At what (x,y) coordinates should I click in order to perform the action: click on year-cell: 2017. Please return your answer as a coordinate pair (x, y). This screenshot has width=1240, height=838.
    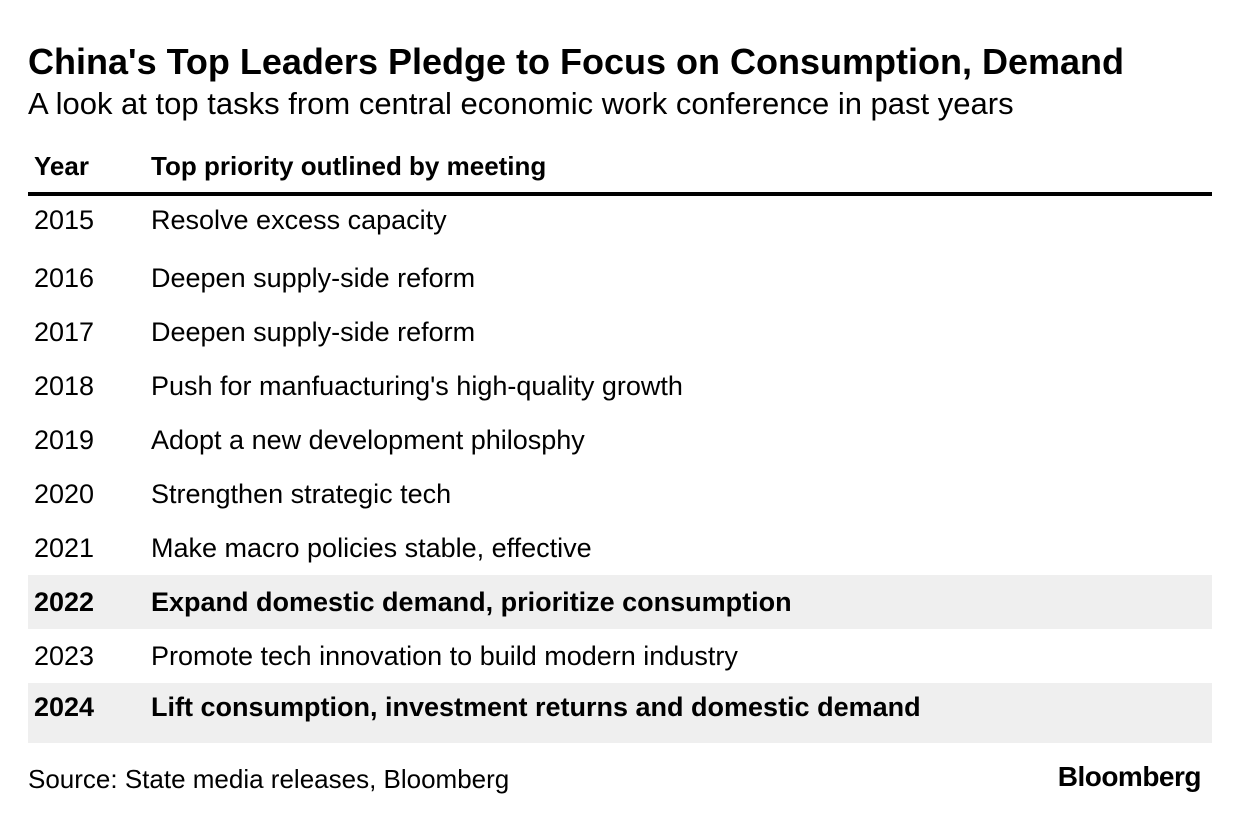
    Looking at the image, I should click on (64, 332).